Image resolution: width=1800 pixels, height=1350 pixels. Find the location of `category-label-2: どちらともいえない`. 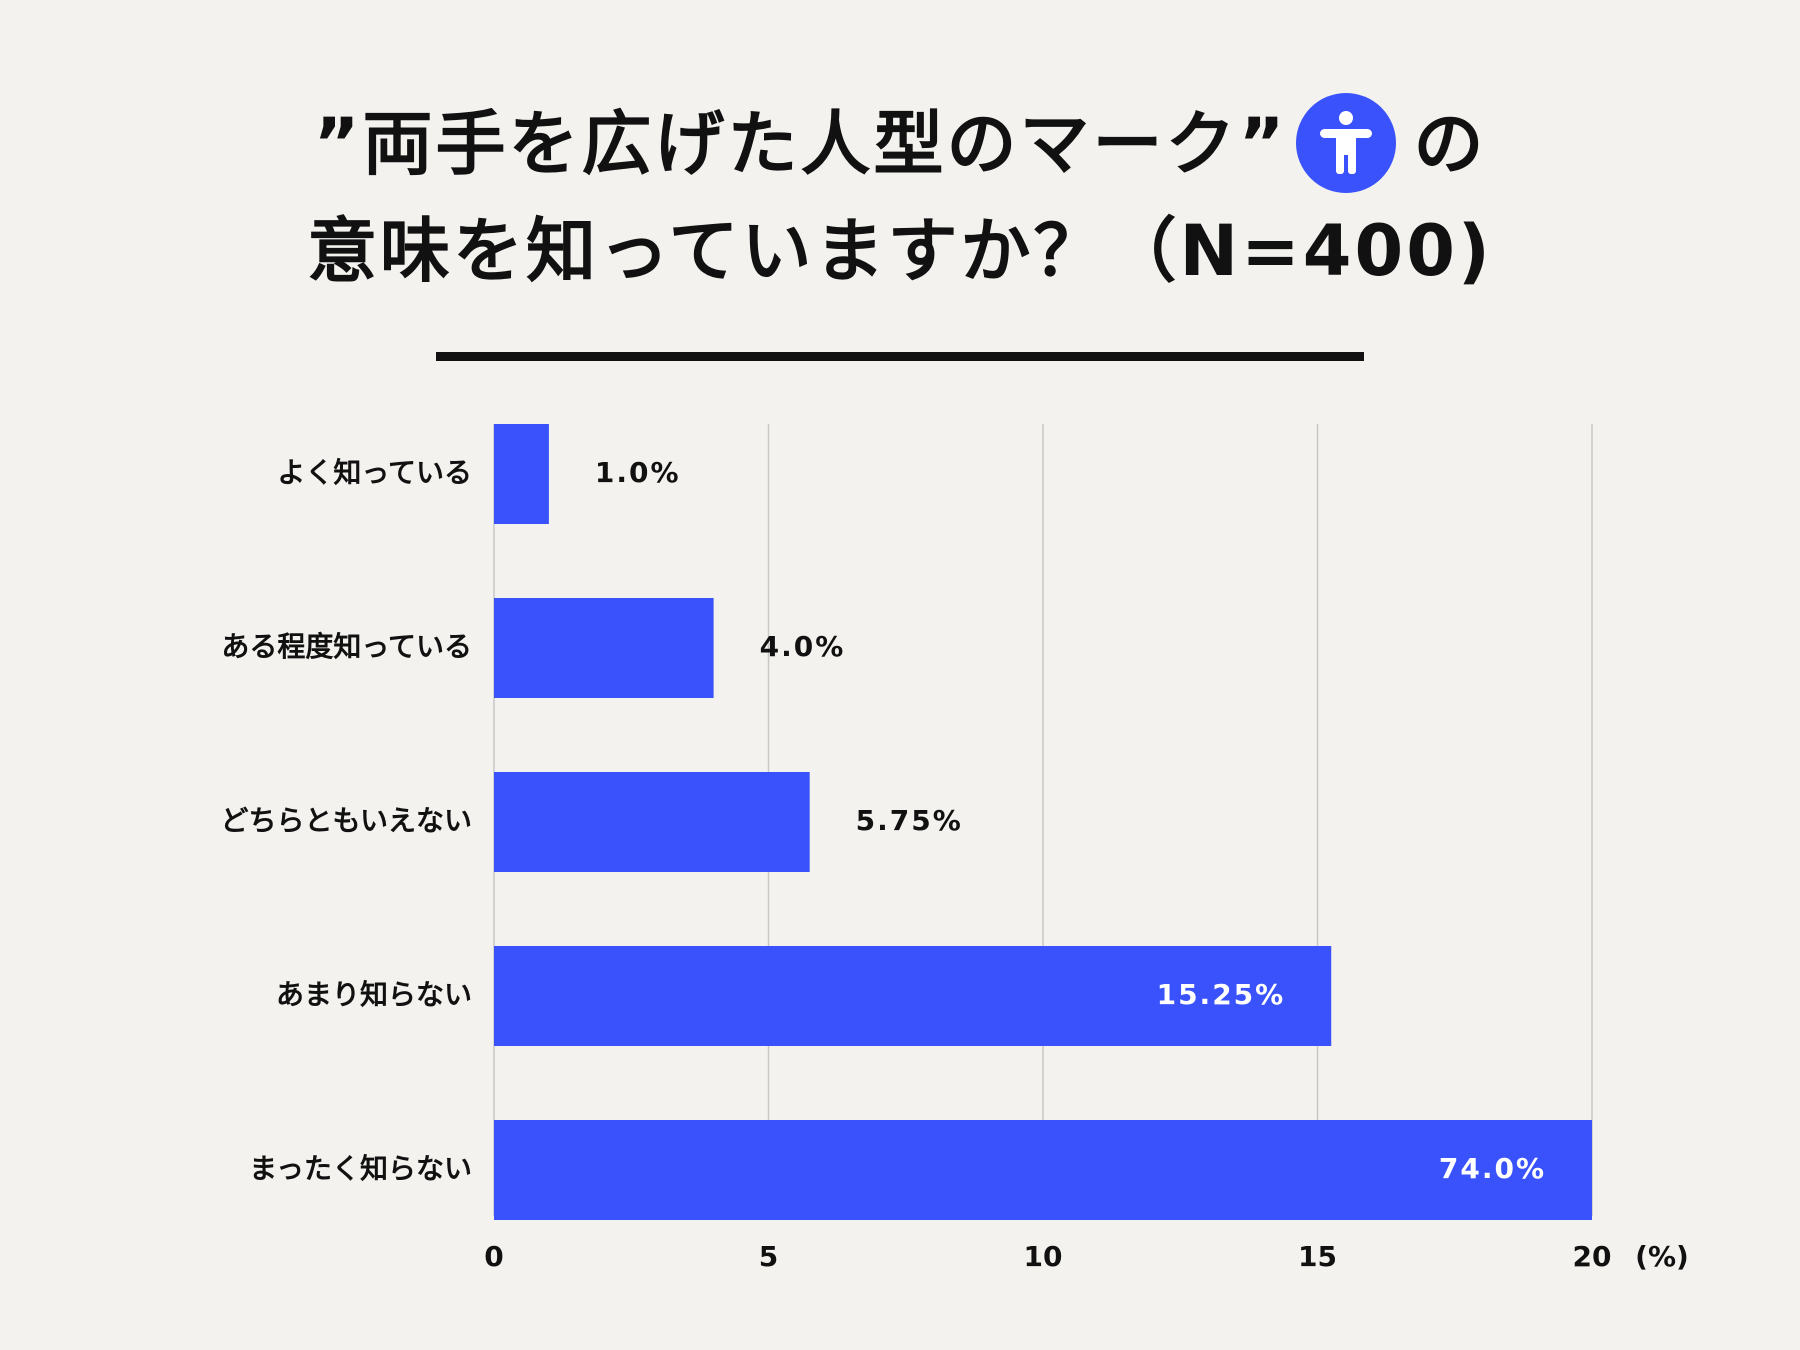

category-label-2: どちらともいえない is located at coordinates (346, 820).